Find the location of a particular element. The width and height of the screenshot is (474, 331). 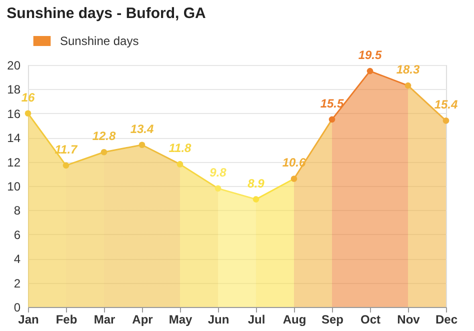

y-tick-label: 18 is located at coordinates (14, 89).